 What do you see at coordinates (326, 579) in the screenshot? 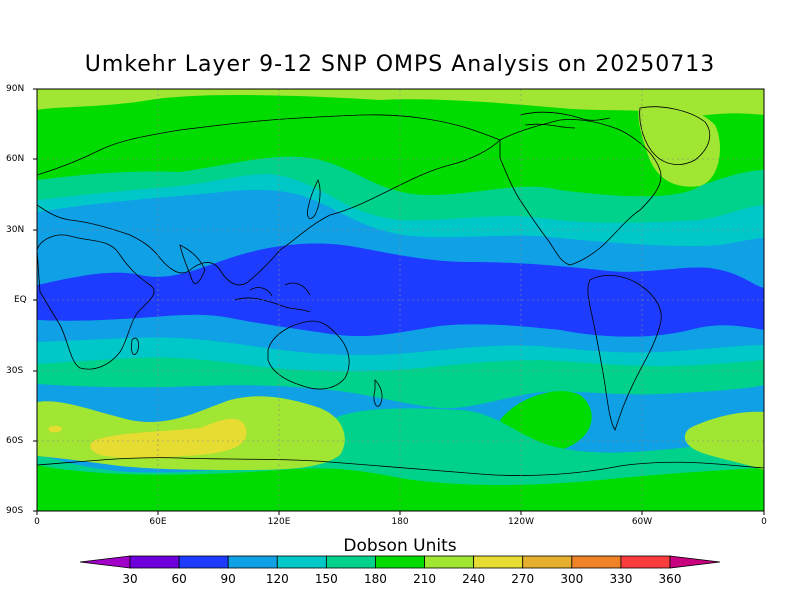
I see `colorbar-tick-label: 150` at bounding box center [326, 579].